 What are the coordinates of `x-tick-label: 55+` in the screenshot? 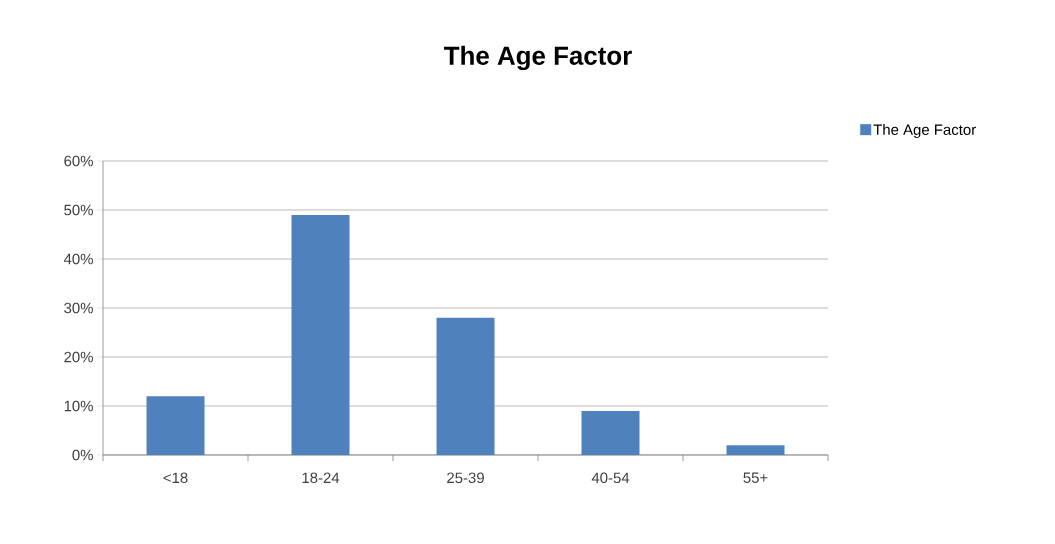 It's located at (755, 477).